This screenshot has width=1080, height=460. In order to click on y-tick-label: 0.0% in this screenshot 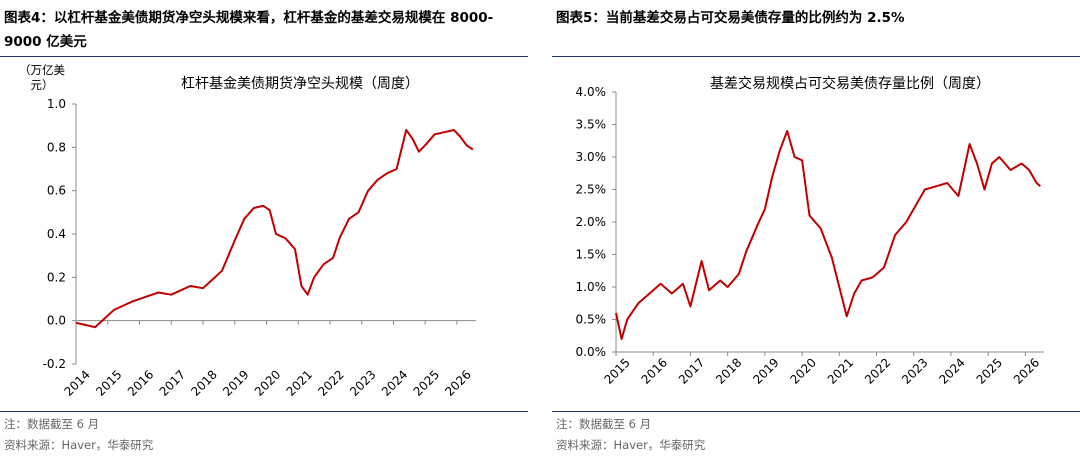, I will do `click(591, 352)`.